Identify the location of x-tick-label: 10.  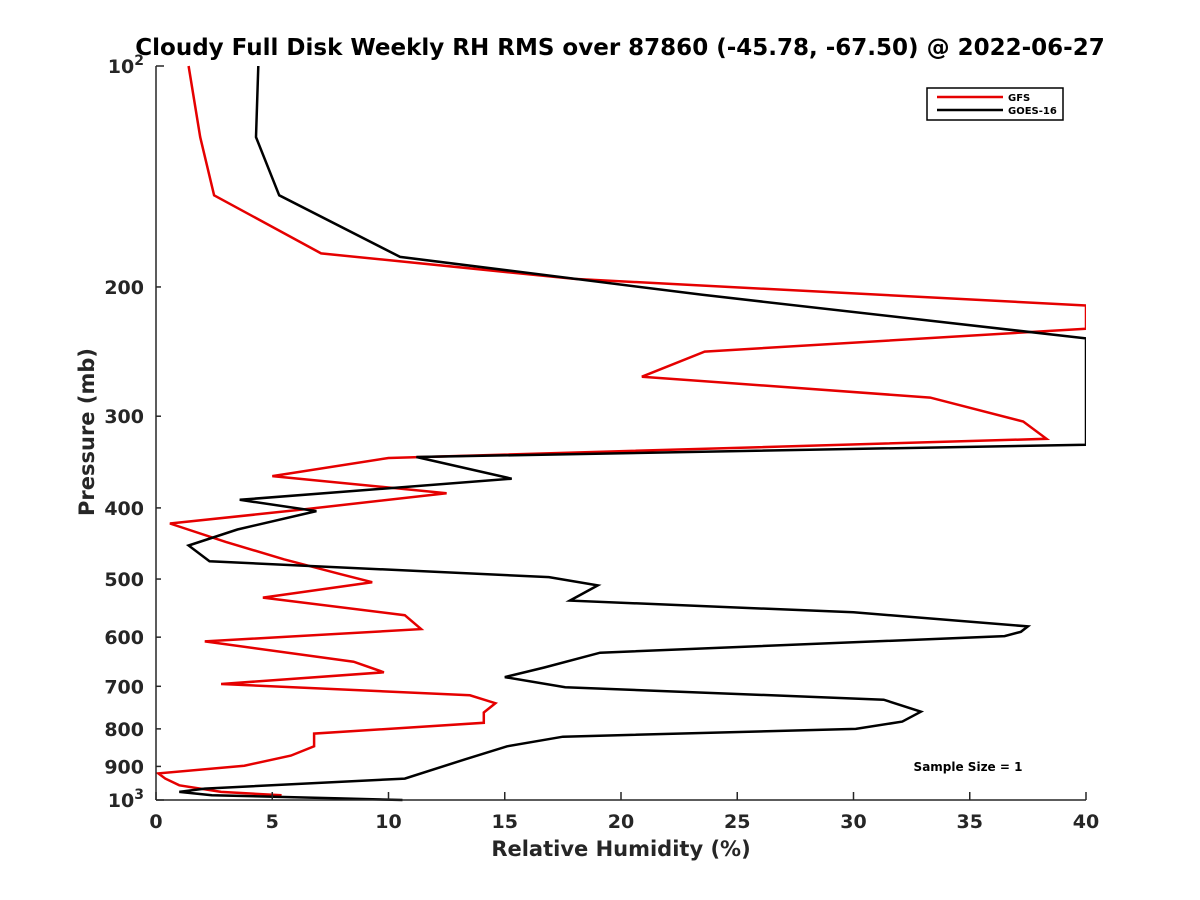
(388, 822).